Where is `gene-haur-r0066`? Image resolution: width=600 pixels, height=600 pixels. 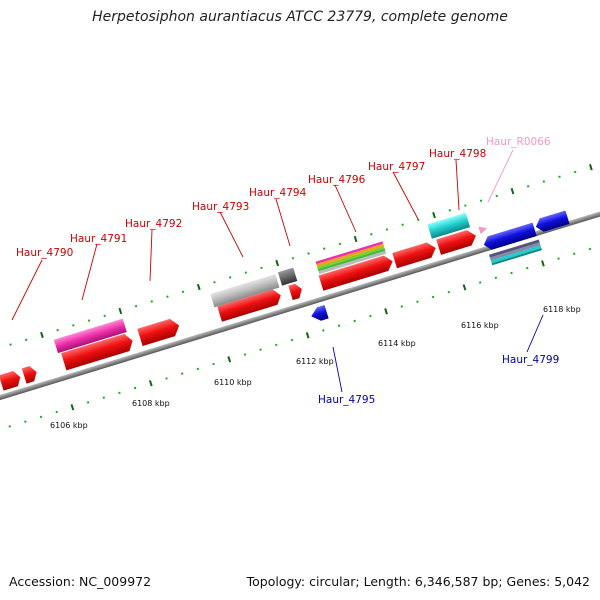 gene-haur-r0066 is located at coordinates (483, 230).